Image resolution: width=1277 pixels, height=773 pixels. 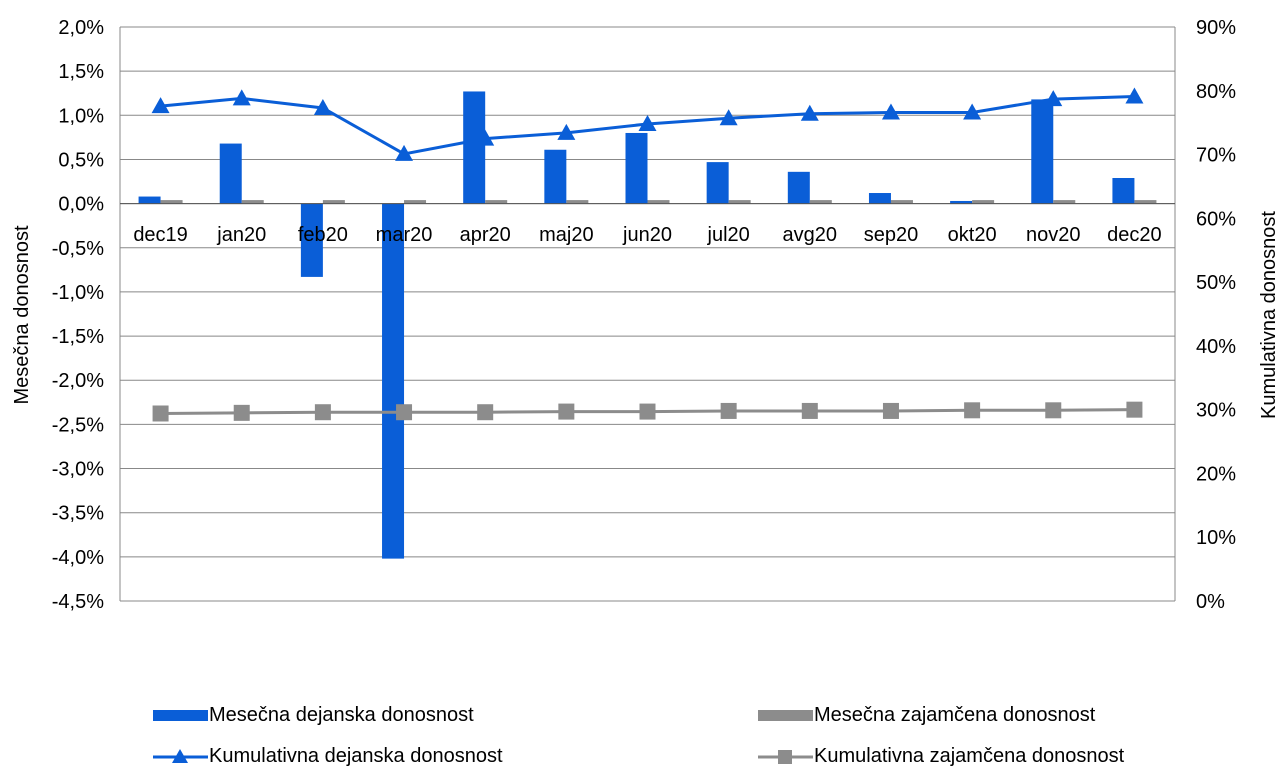 I want to click on right-tick-label: 70%, so click(x=1216, y=156).